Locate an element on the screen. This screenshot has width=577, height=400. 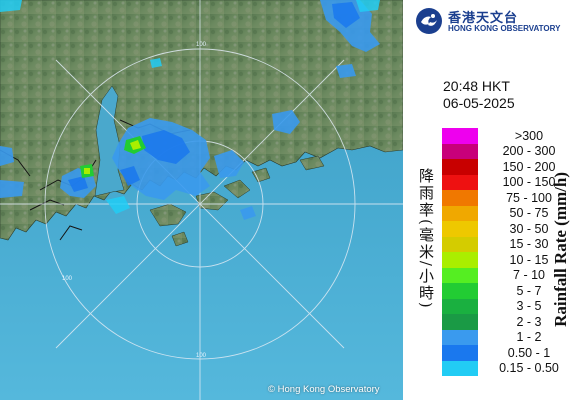
timestamp-date: 06-05-2025 is located at coordinates (479, 103).